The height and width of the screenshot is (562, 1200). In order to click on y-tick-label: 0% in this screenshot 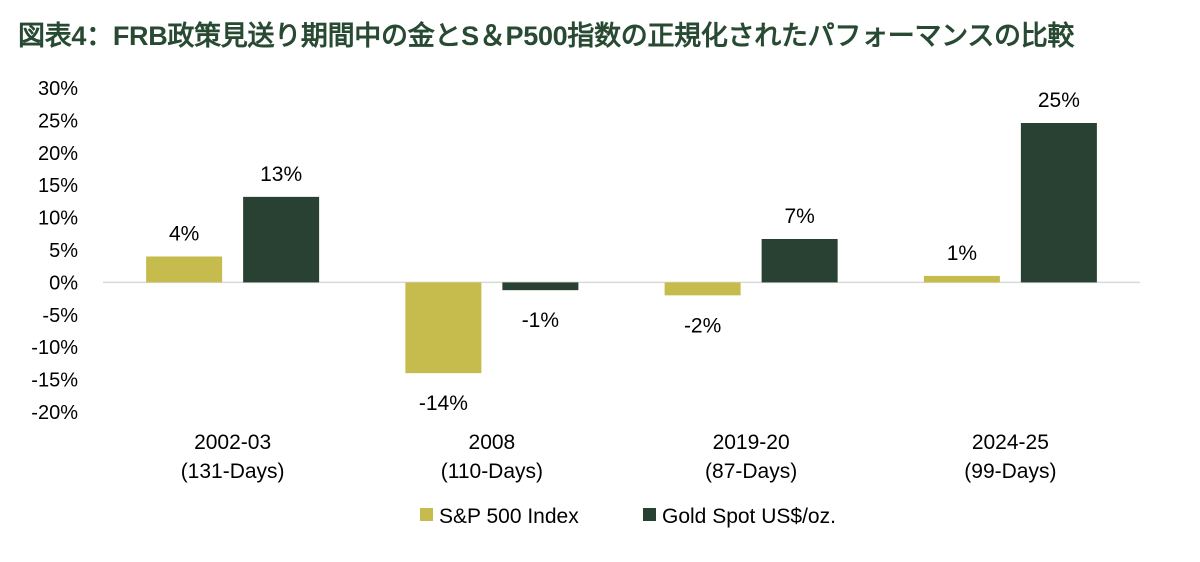, I will do `click(63, 283)`.